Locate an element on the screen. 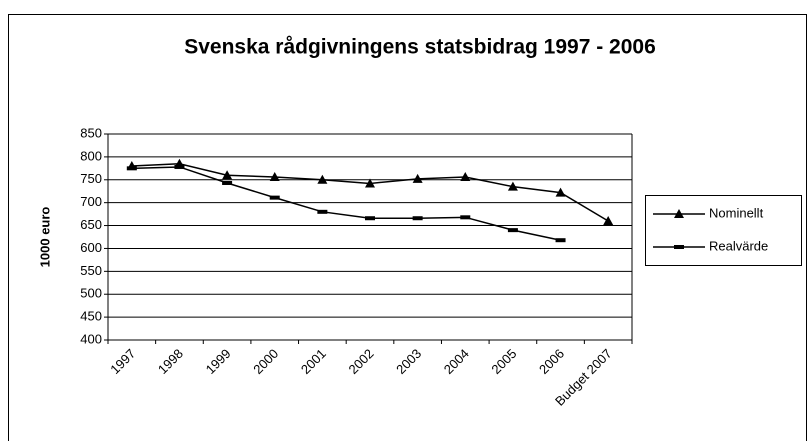 The image size is (807, 441). y-tick-label: 450 is located at coordinates (91, 316).